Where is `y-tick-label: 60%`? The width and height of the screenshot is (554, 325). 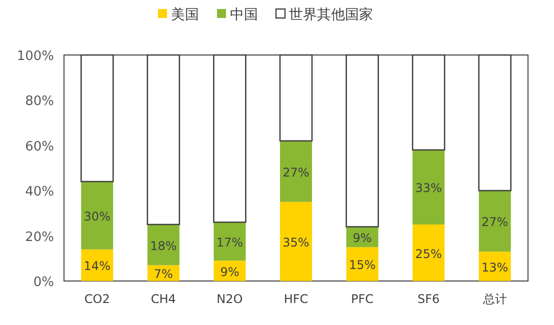 y-tick-label: 60% is located at coordinates (39, 146).